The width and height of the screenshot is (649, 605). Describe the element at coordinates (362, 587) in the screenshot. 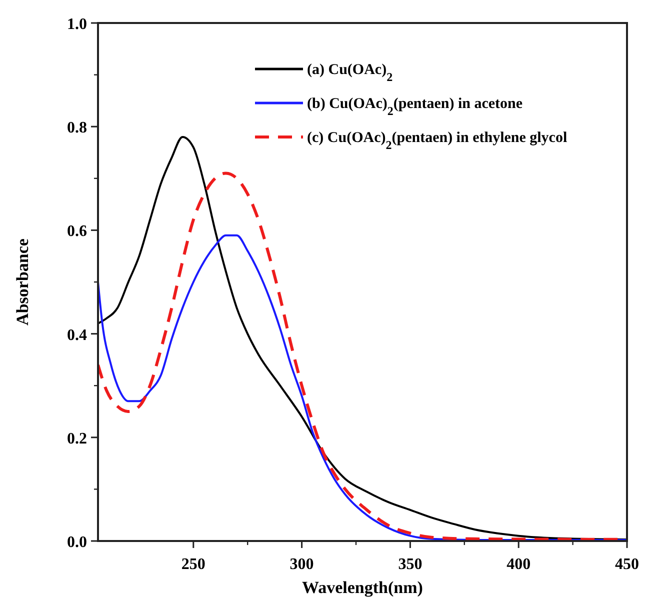

I see `x-axis-title: Wavelength(nm)` at that location.